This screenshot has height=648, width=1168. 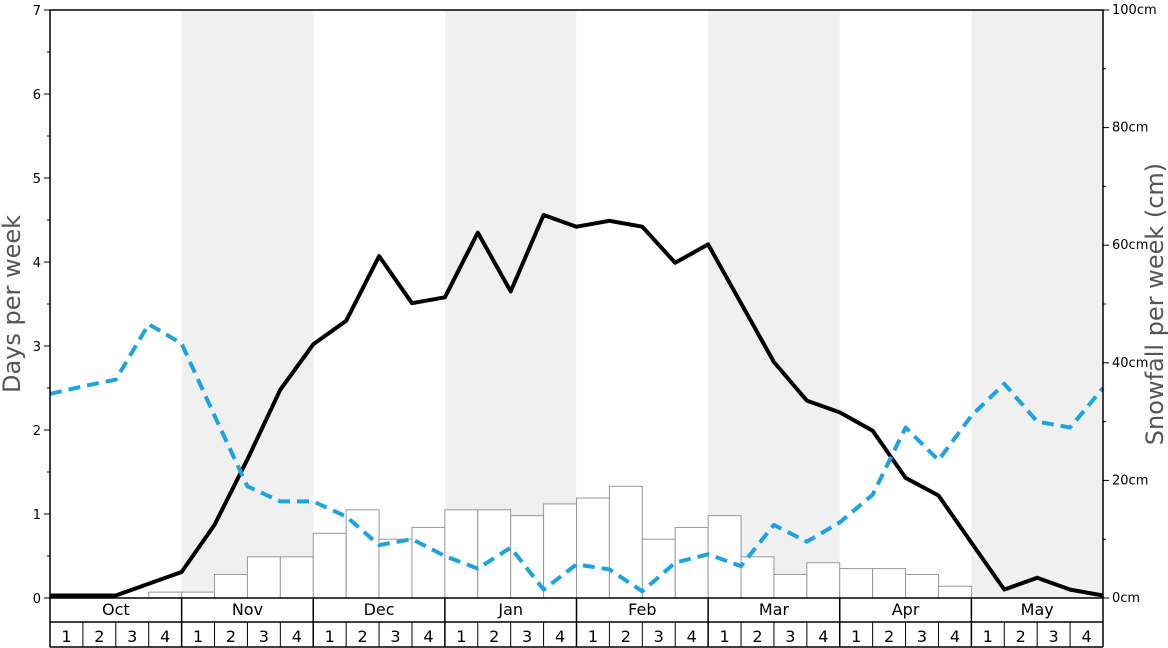 What do you see at coordinates (1130, 245) in the screenshot?
I see `right-tick-label: 60cm` at bounding box center [1130, 245].